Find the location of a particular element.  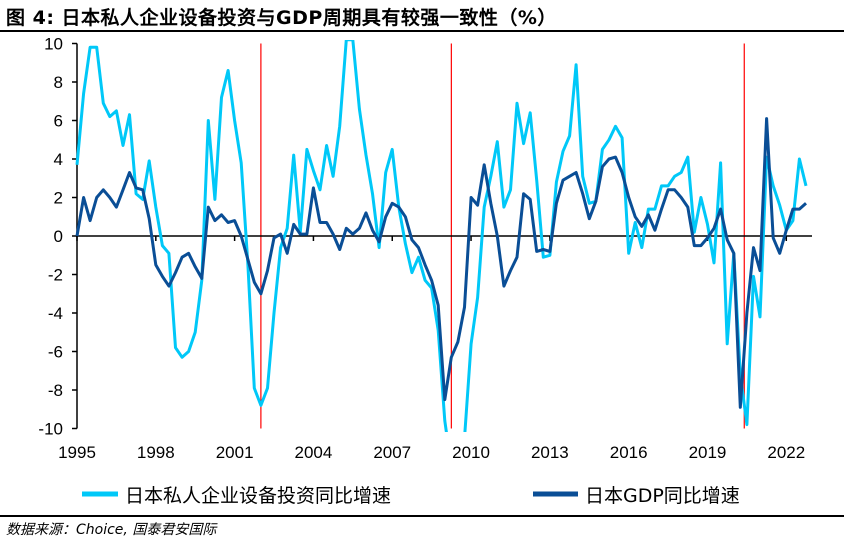

source-note: 数据来源：Choice, 国泰君安国际 is located at coordinates (111, 530).